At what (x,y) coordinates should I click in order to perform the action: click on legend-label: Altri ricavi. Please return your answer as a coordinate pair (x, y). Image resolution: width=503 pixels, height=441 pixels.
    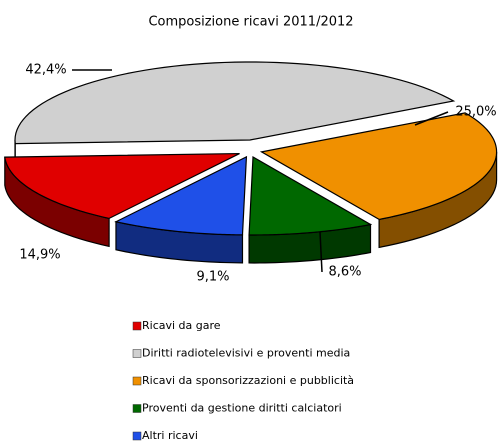
    Looking at the image, I should click on (170, 435).